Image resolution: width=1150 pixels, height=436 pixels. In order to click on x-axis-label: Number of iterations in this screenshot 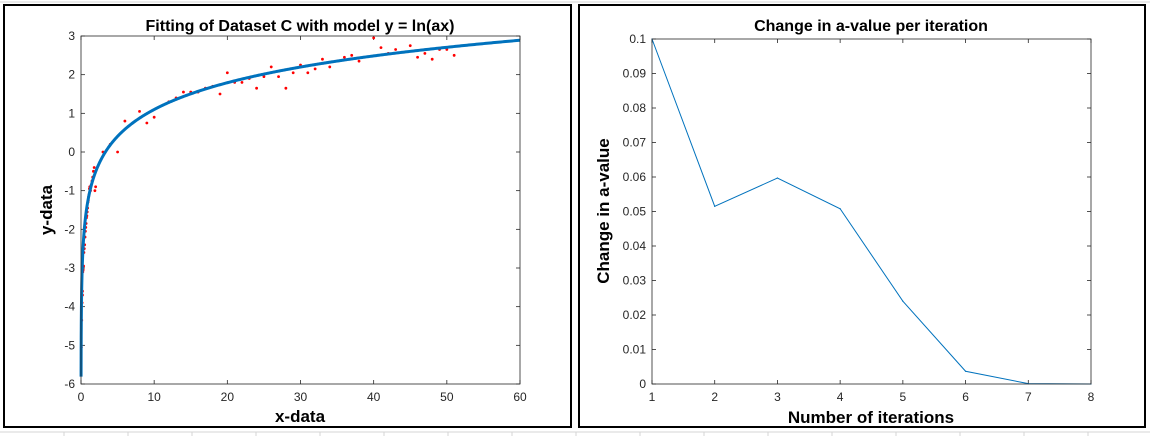, I will do `click(871, 417)`.